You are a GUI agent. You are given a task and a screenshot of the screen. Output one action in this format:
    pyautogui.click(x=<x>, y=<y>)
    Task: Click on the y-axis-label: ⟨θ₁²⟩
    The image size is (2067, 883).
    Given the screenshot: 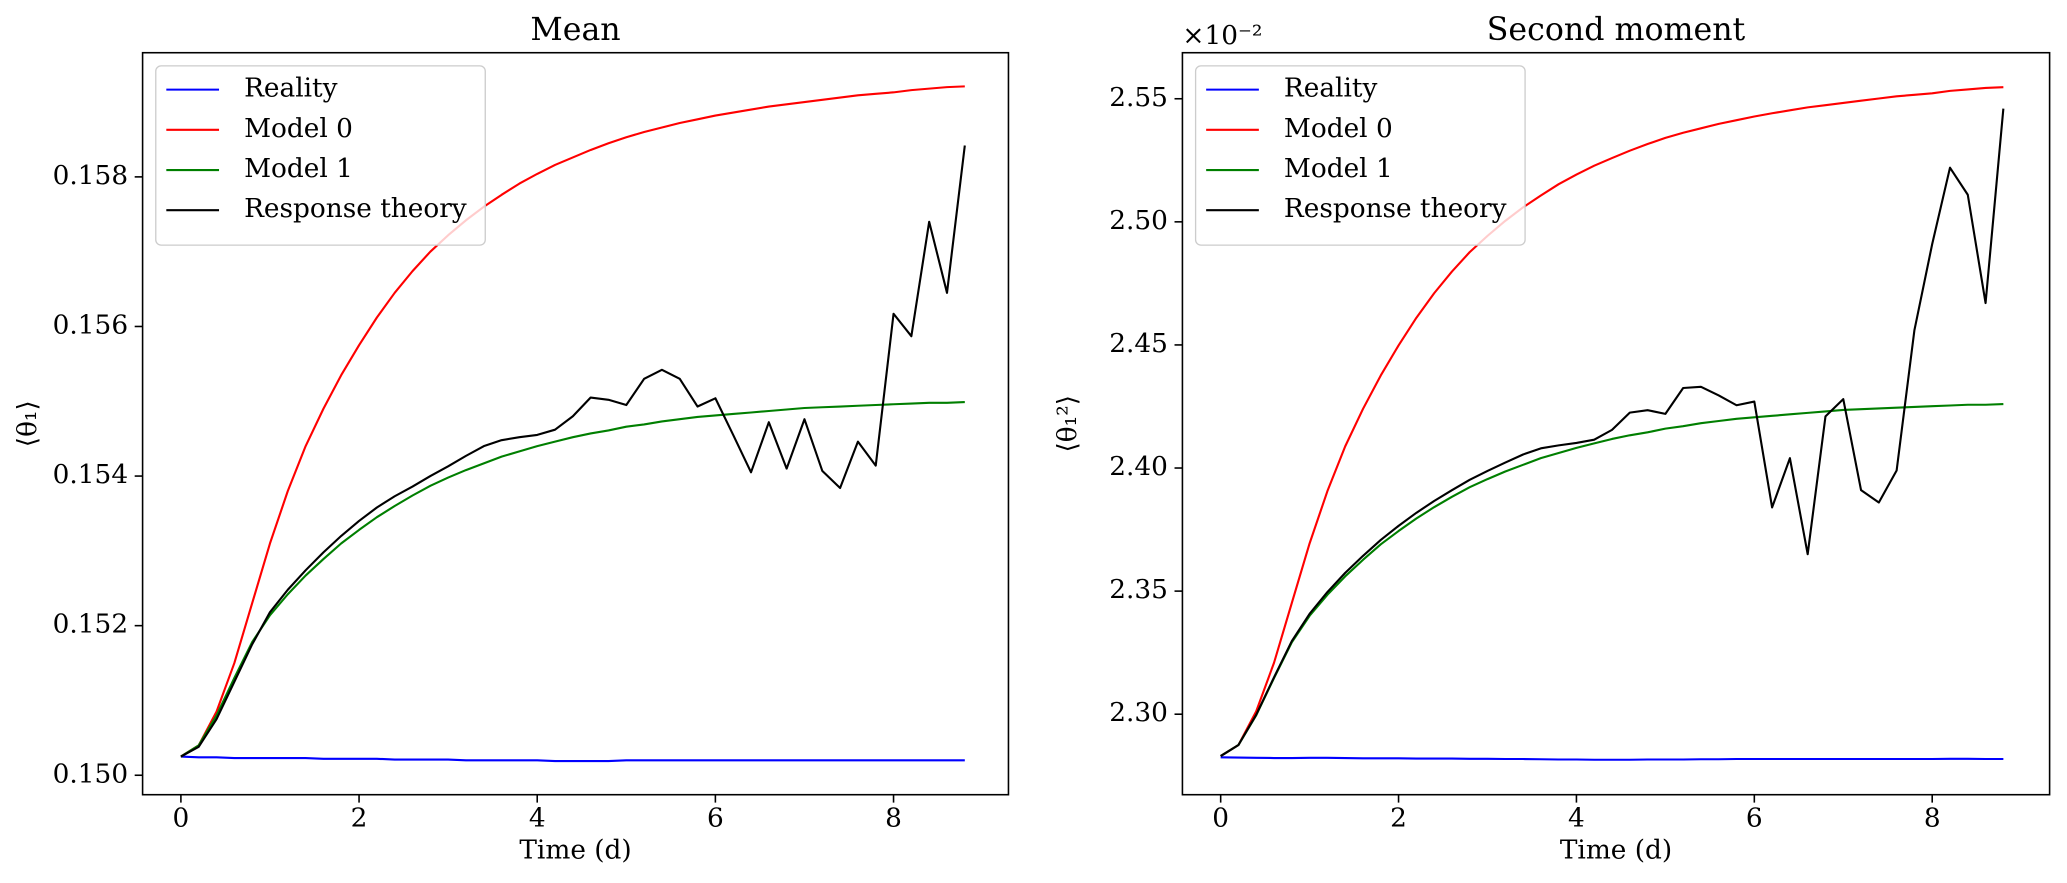 What is the action you would take?
    pyautogui.click(x=1068, y=424)
    